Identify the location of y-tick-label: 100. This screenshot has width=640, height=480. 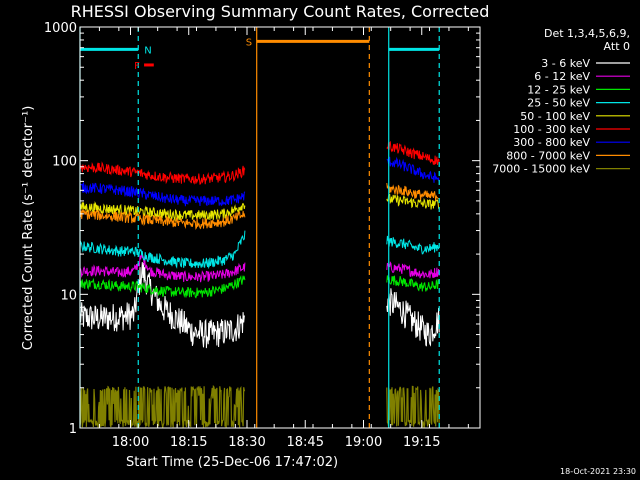
(64, 162).